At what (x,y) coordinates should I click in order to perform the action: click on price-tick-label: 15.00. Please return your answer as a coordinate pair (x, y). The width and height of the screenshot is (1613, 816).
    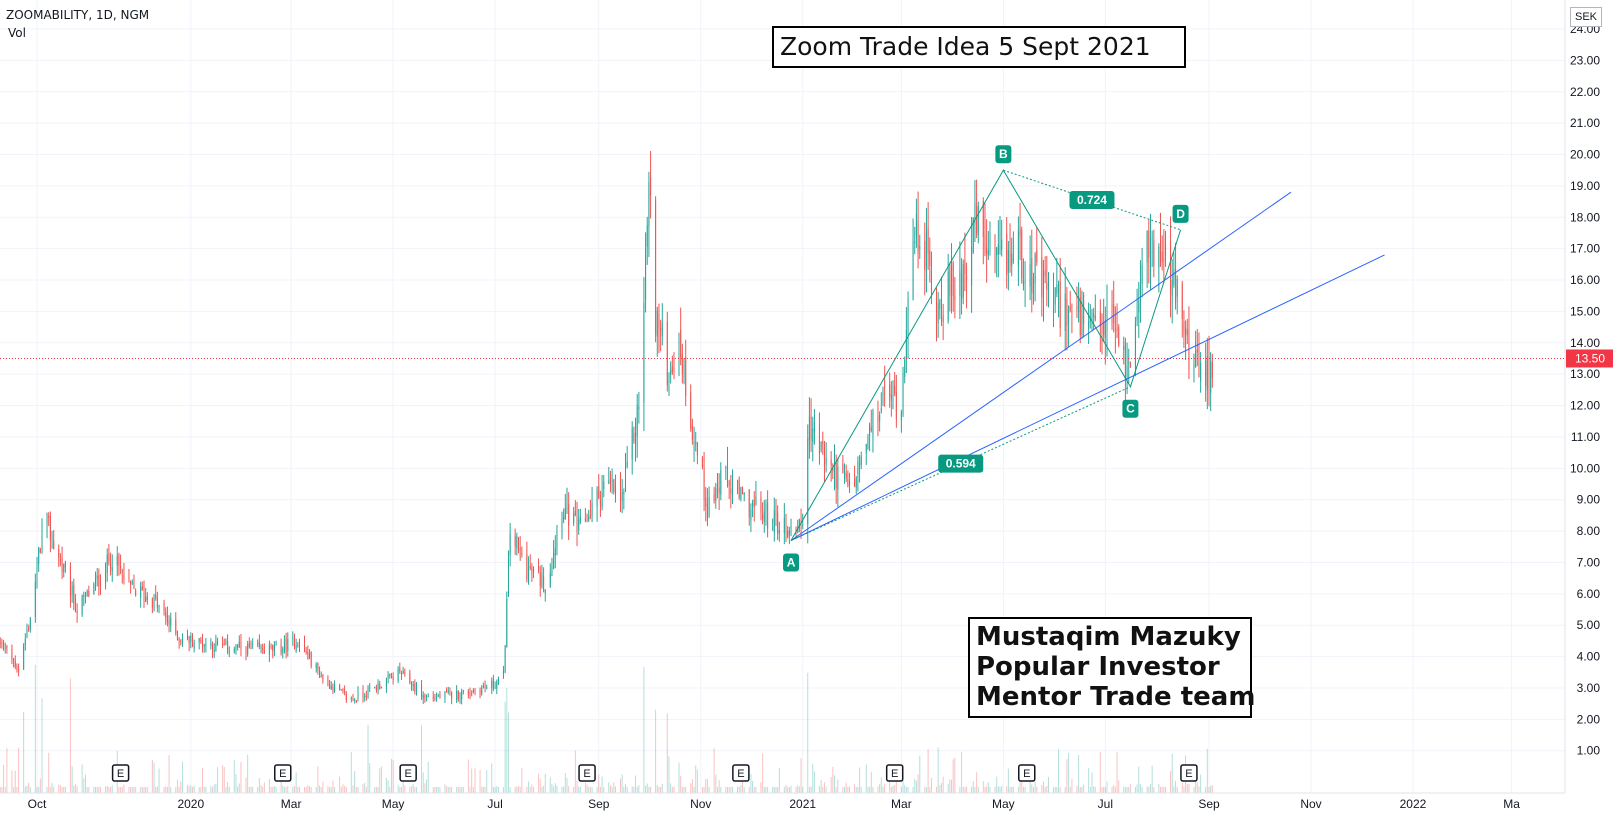
    Looking at the image, I should click on (1585, 311).